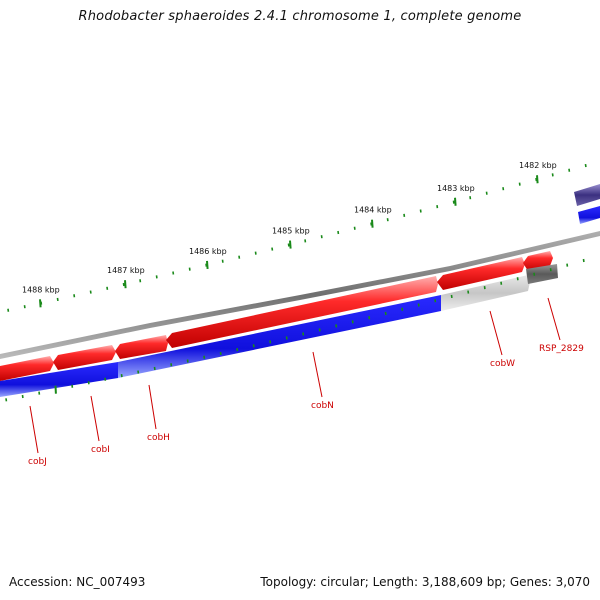  Describe the element at coordinates (302, 312) in the screenshot. I see `gene-red-cobN` at that location.